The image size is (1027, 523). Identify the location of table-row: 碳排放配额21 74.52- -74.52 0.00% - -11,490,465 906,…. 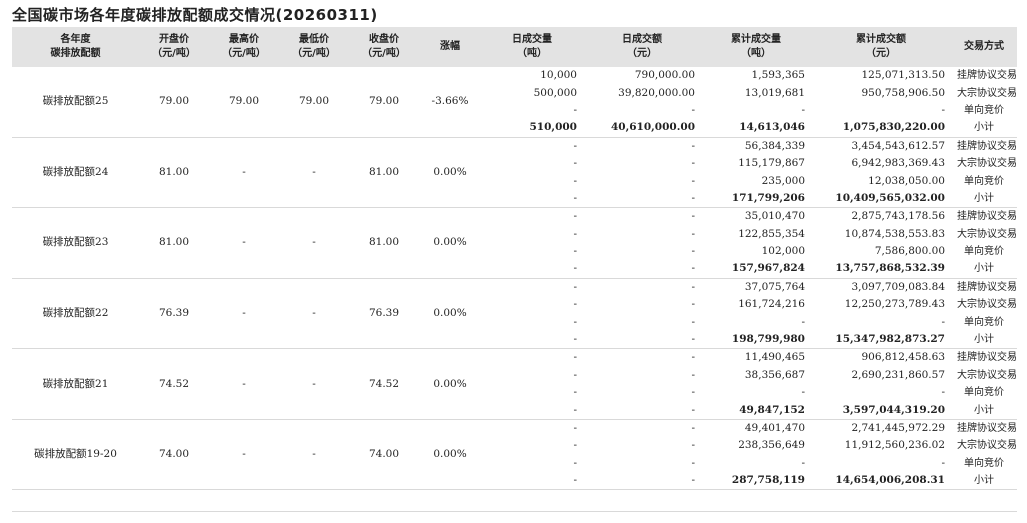
(514, 384).